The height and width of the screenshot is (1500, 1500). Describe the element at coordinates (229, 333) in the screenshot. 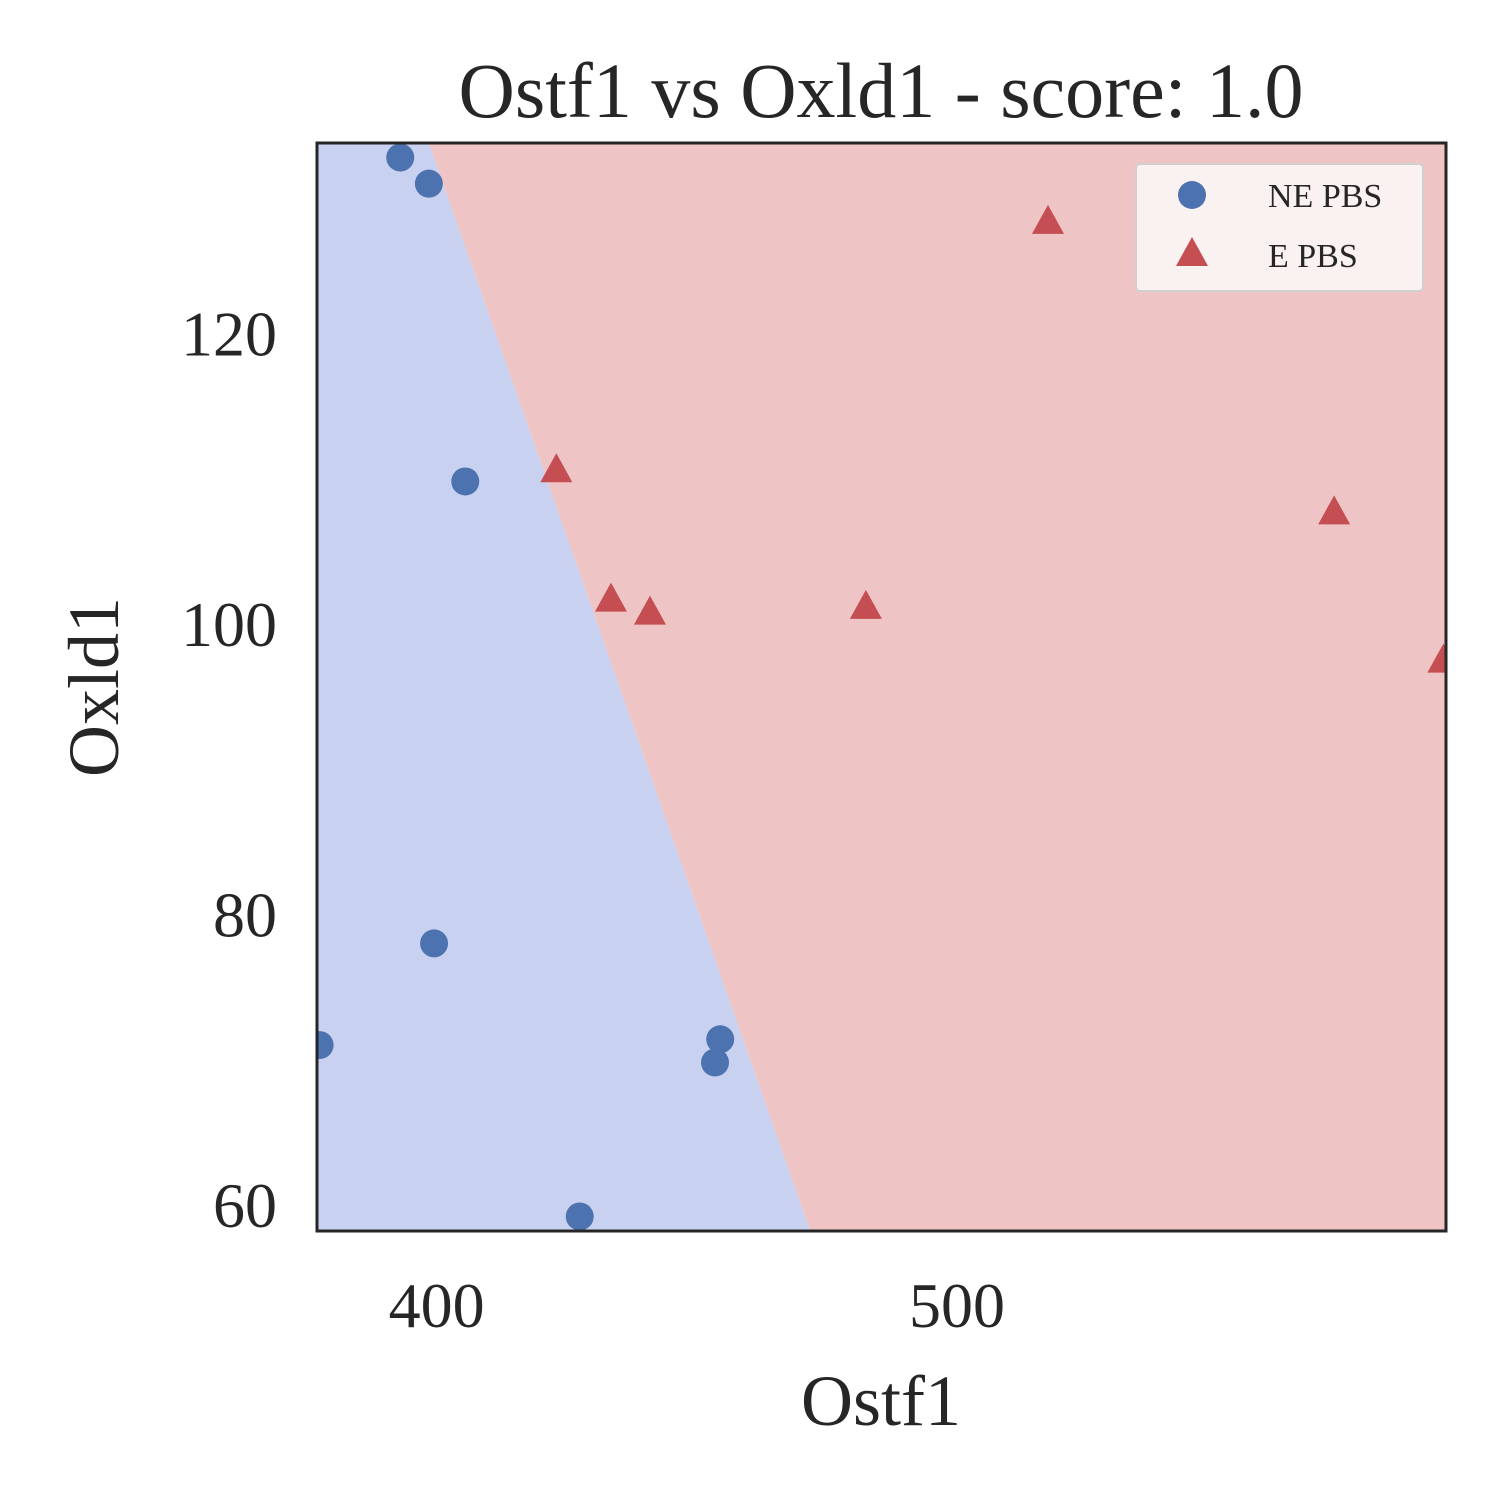

I see `y-tick-label: 120` at that location.